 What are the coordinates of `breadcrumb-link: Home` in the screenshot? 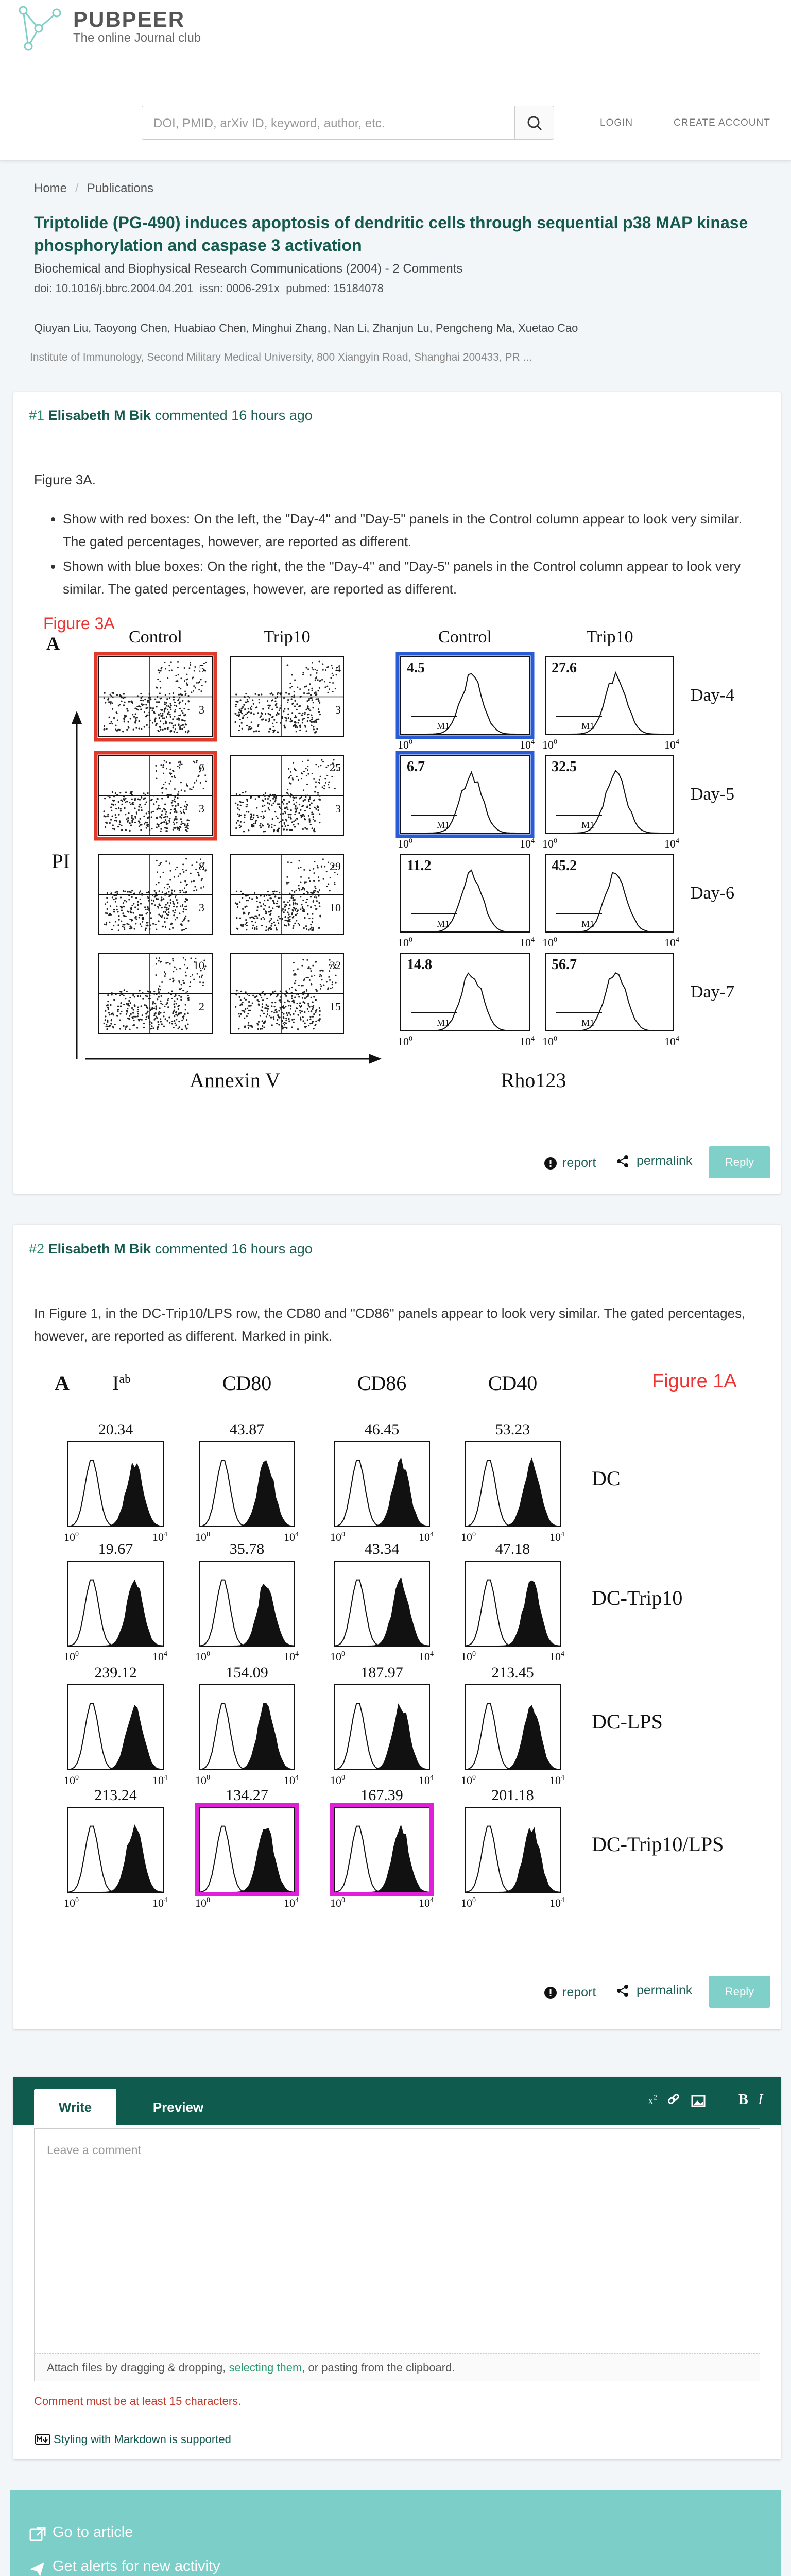 It's located at (50, 188).